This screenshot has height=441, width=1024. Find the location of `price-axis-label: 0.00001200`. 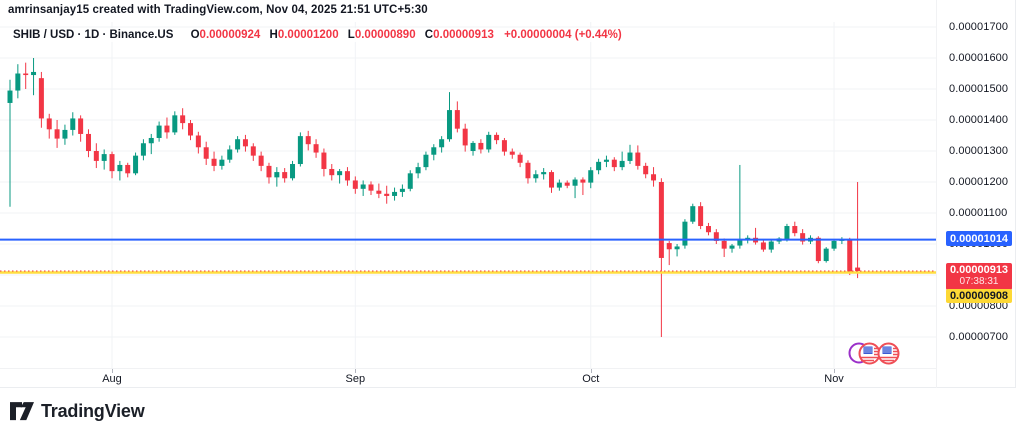

price-axis-label: 0.00001200 is located at coordinates (979, 182).